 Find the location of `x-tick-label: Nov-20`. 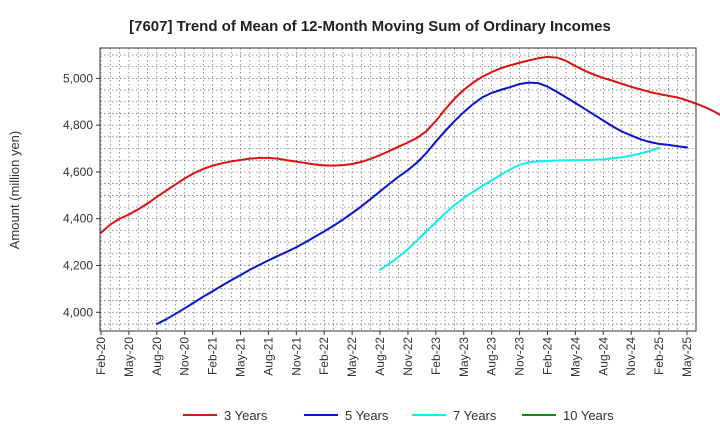

x-tick-label: Nov-20 is located at coordinates (185, 356).